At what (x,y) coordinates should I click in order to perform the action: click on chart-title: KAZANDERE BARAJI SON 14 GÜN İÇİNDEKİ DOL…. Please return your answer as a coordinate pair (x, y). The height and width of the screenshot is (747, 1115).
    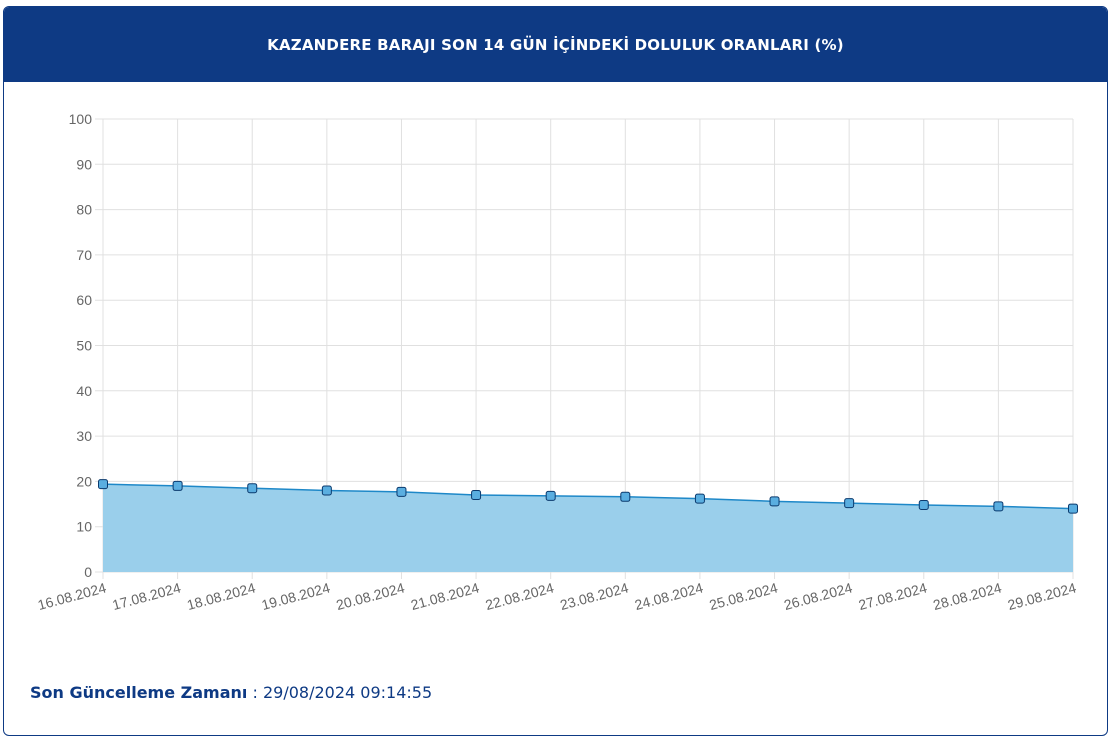
    Looking at the image, I should click on (555, 44).